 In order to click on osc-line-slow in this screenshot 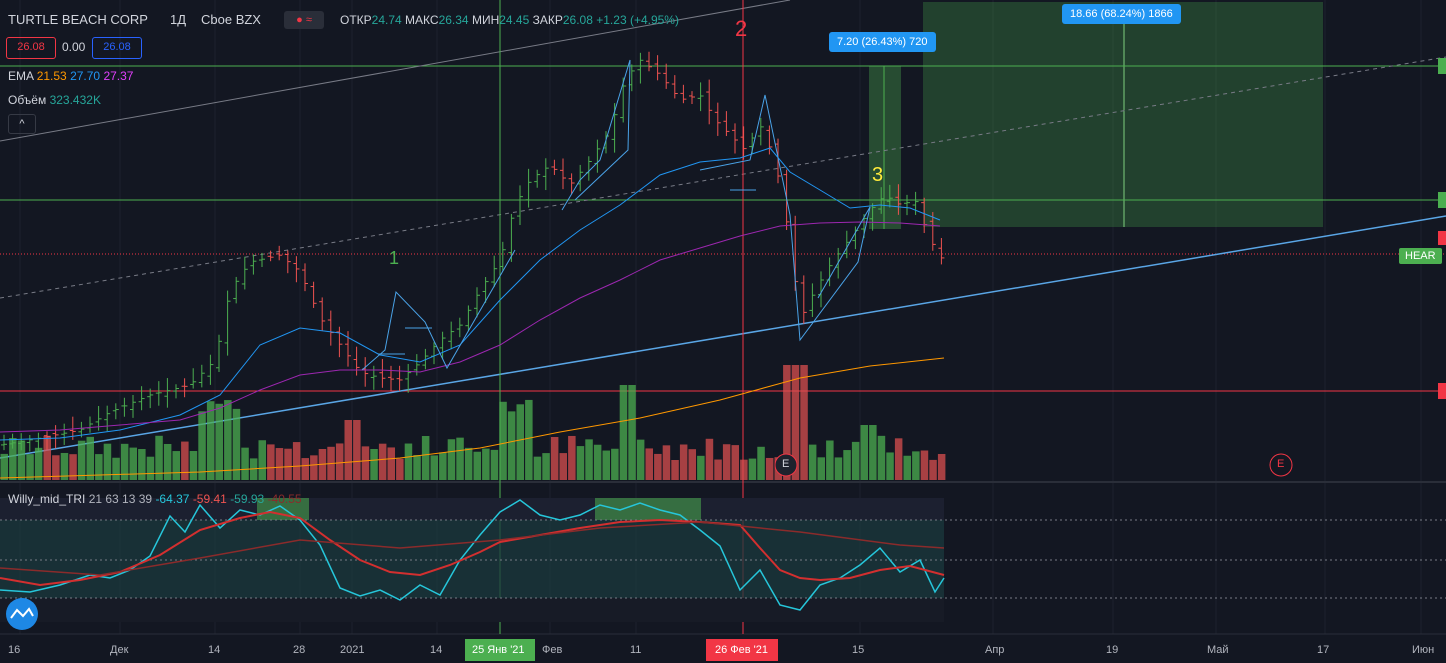, I will do `click(472, 548)`.